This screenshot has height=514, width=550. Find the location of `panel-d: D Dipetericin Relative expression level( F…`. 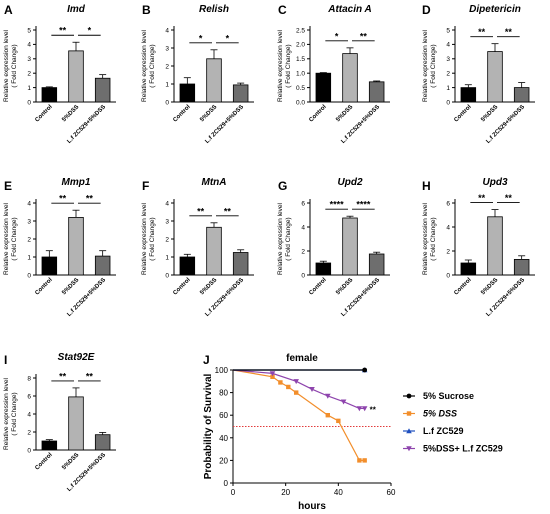

panel-d: D Dipetericin Relative expression level( F… is located at coordinates (478, 74).